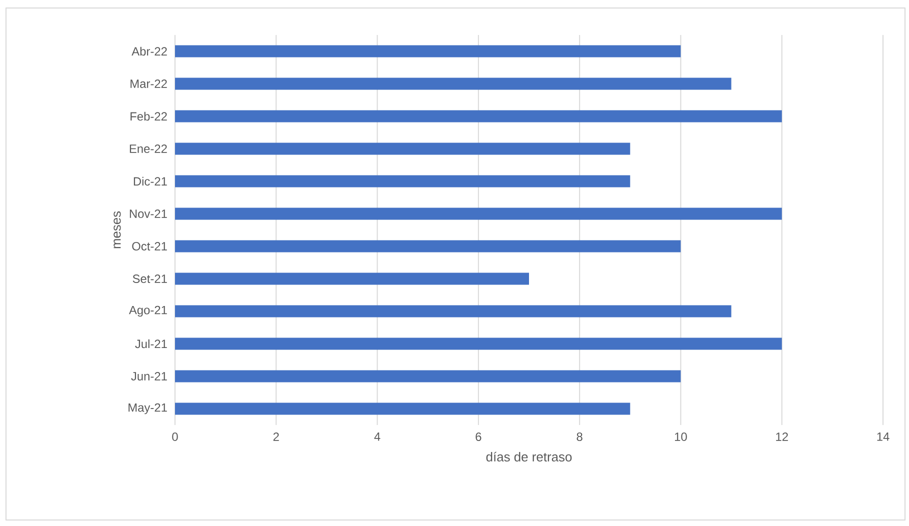  Describe the element at coordinates (151, 343) in the screenshot. I see `y-tick-label: Jul-21` at that location.